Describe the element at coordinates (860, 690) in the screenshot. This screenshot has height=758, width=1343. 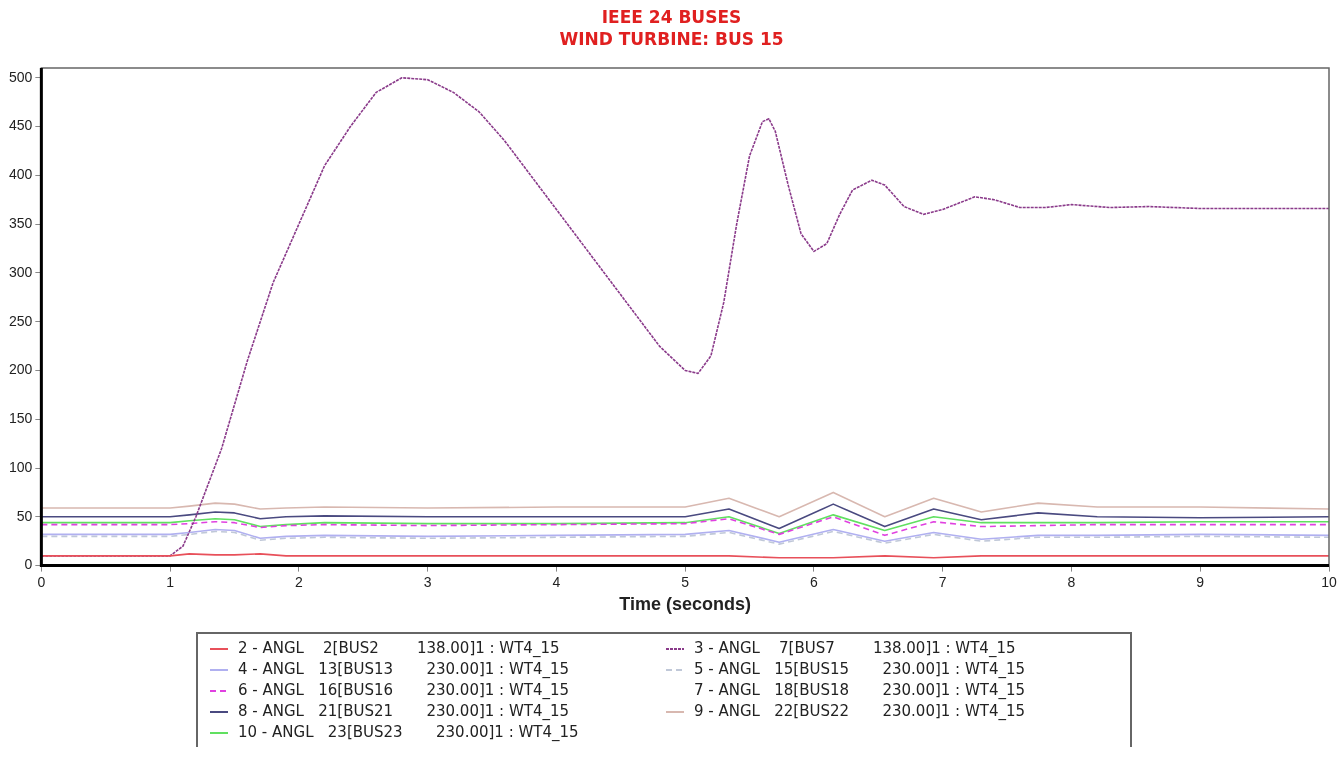
I see `text: 7 - ANGL 18[BUS18 230.00]1 : WT4_15` at that location.